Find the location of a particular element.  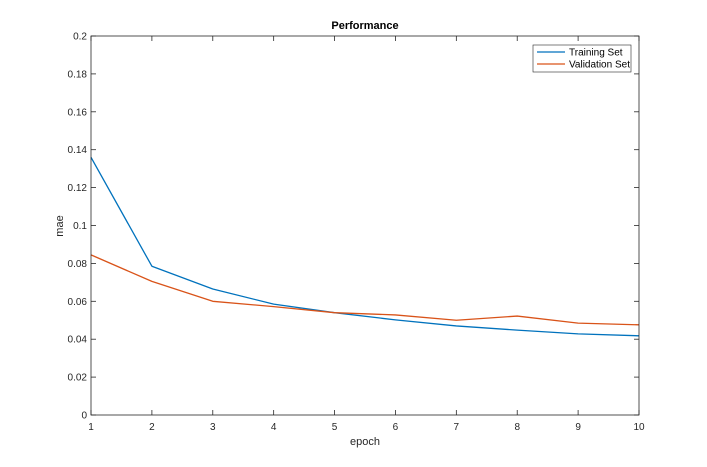

y-tick-label: 0.2 is located at coordinates (80, 37).